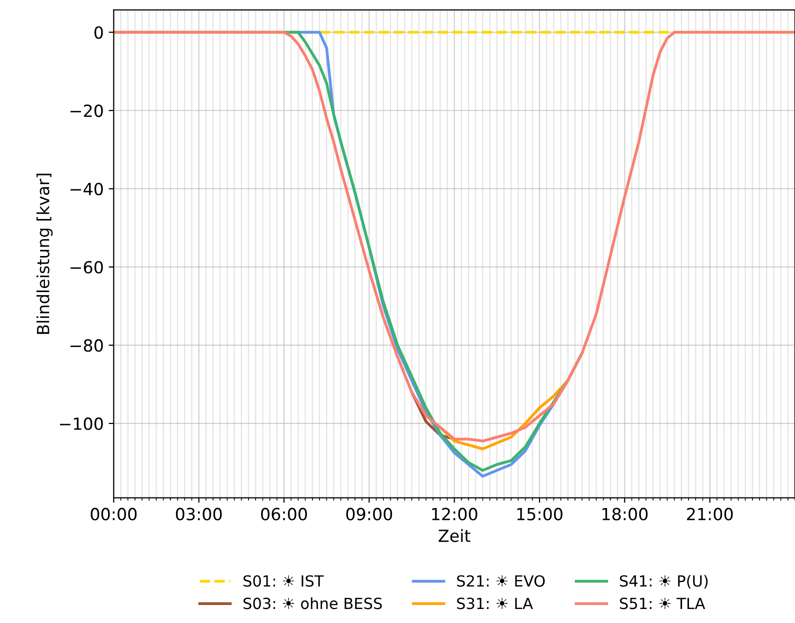  Describe the element at coordinates (113, 514) in the screenshot. I see `x-tick-label: 00:00` at that location.